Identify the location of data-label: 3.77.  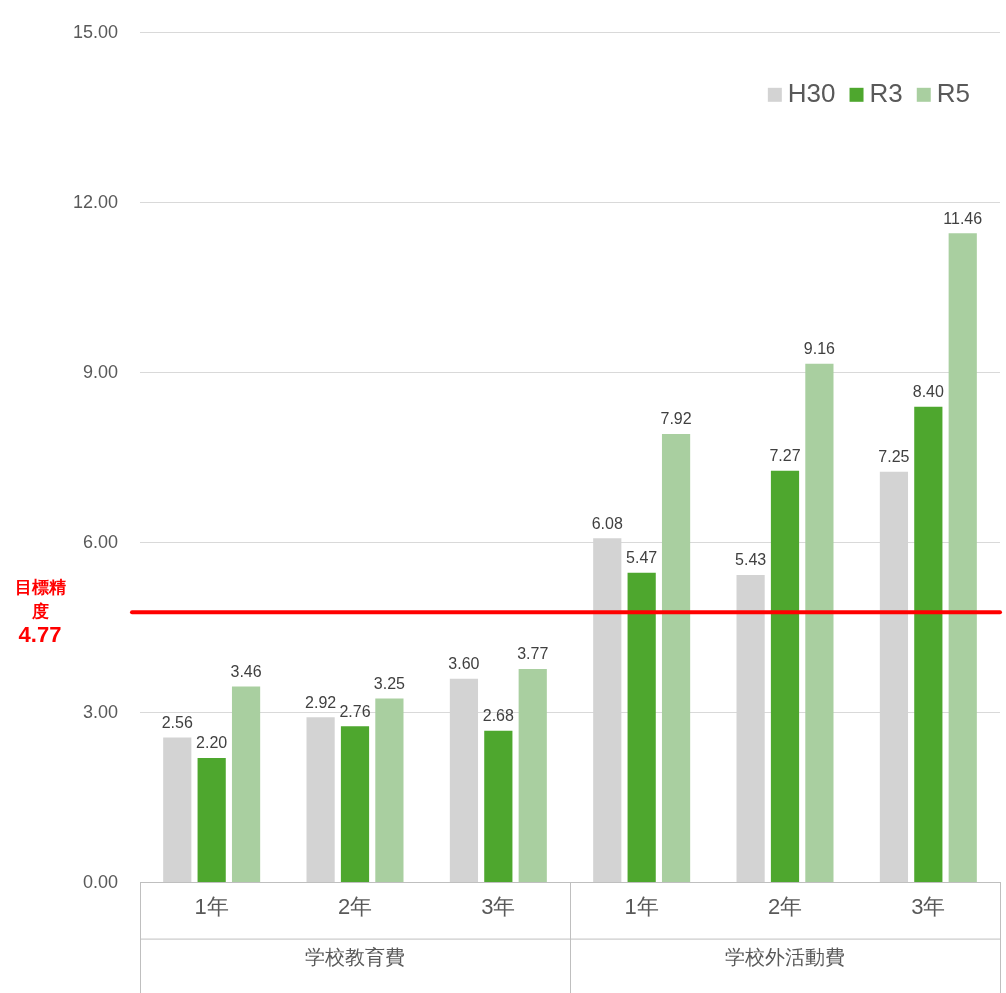
(533, 654).